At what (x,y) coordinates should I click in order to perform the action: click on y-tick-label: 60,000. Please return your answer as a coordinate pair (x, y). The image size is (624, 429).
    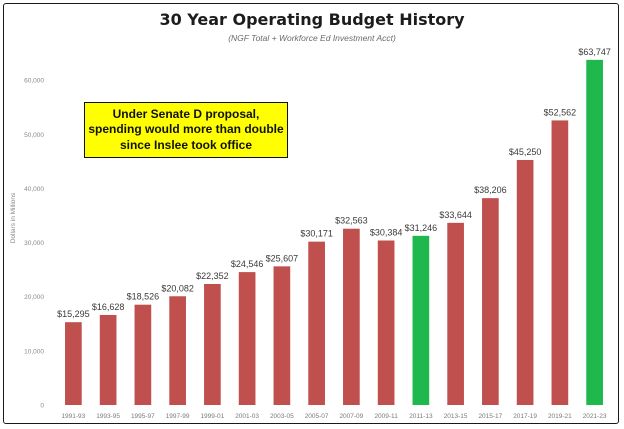
    Looking at the image, I should click on (34, 81).